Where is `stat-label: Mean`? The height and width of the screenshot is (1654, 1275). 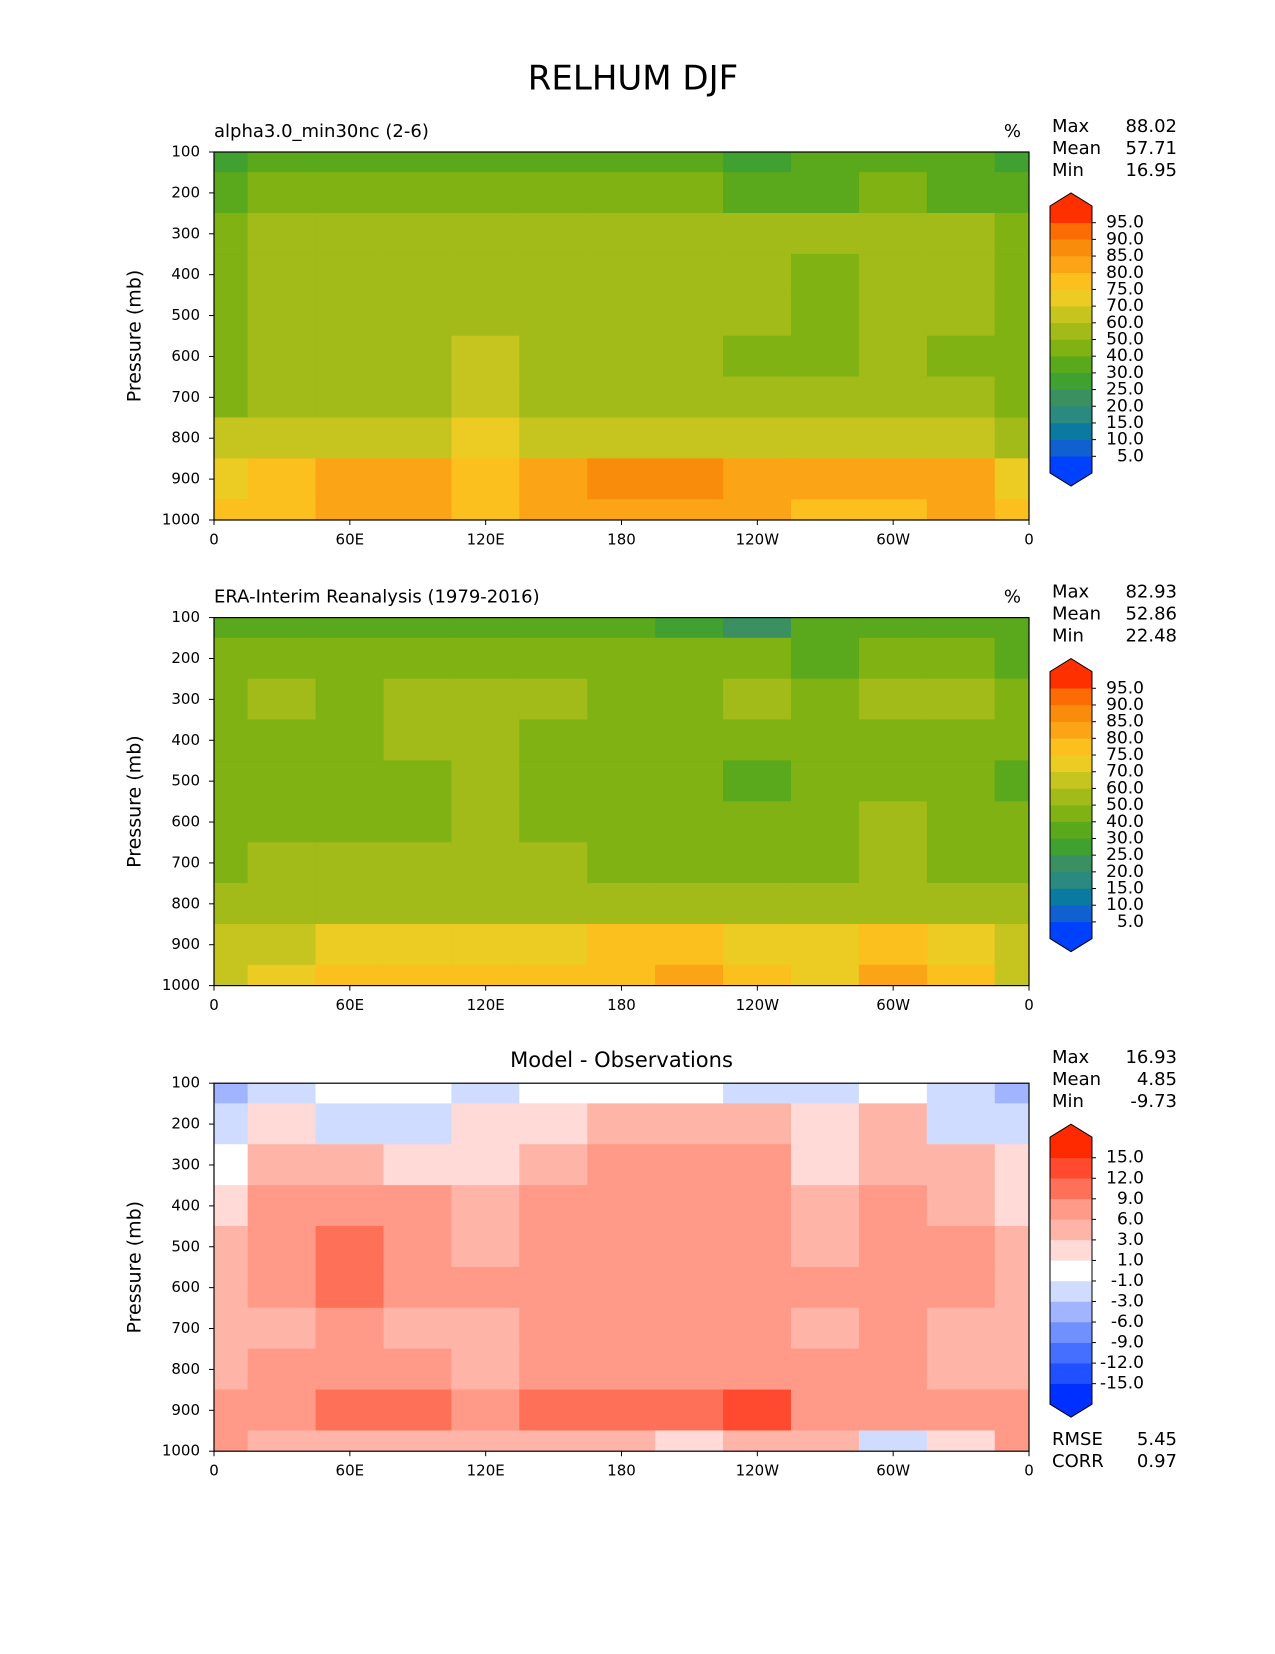 stat-label: Mean is located at coordinates (1076, 1079).